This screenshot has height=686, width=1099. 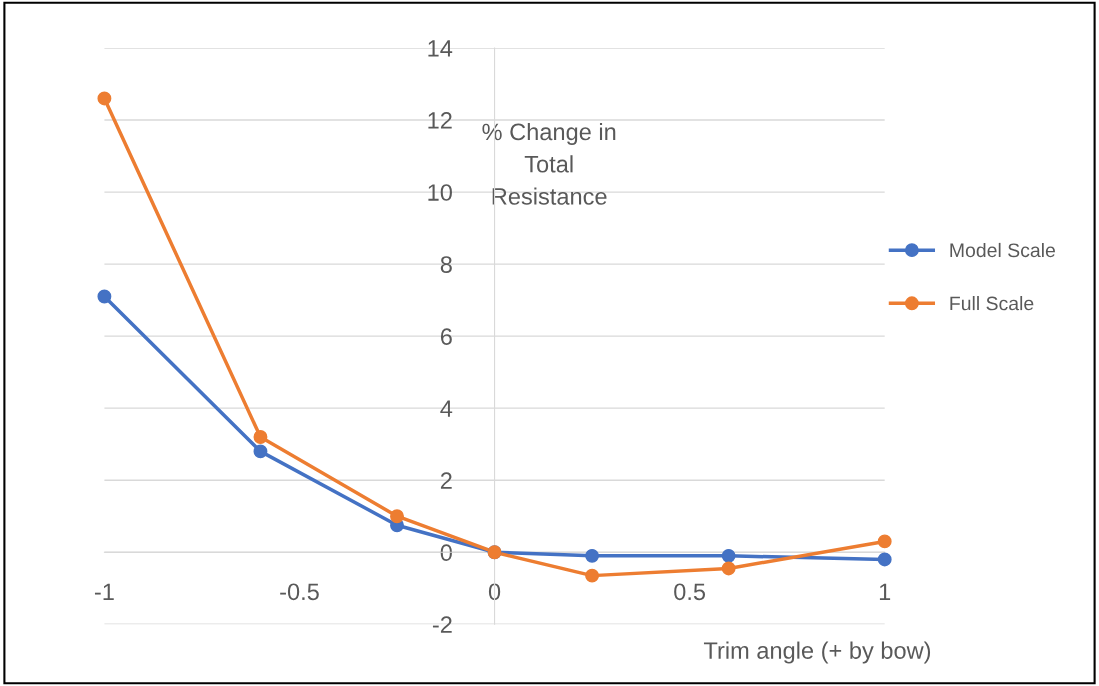 I want to click on y-tick-label: 4, so click(x=446, y=408).